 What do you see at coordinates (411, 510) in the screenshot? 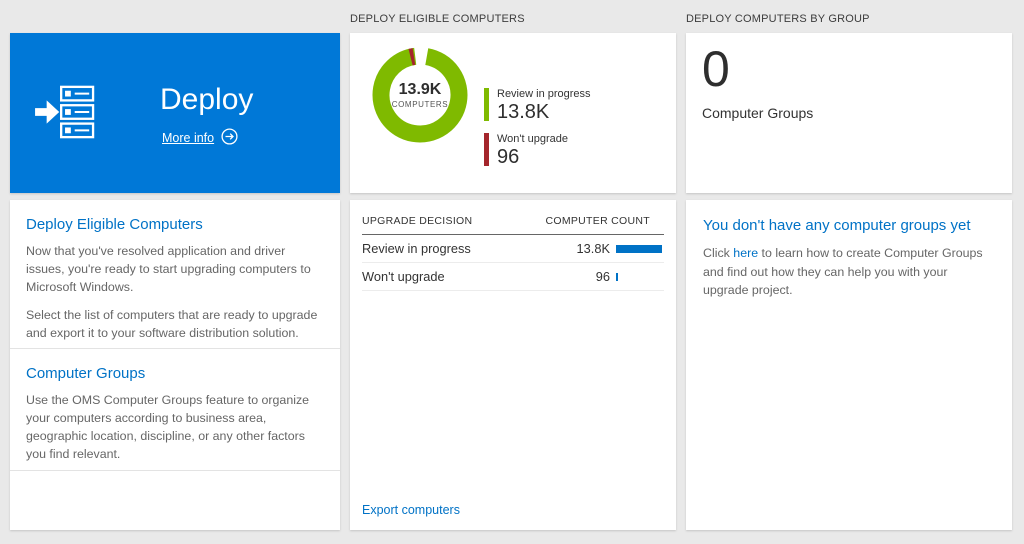
I see `export-computers-link: Export computers` at bounding box center [411, 510].